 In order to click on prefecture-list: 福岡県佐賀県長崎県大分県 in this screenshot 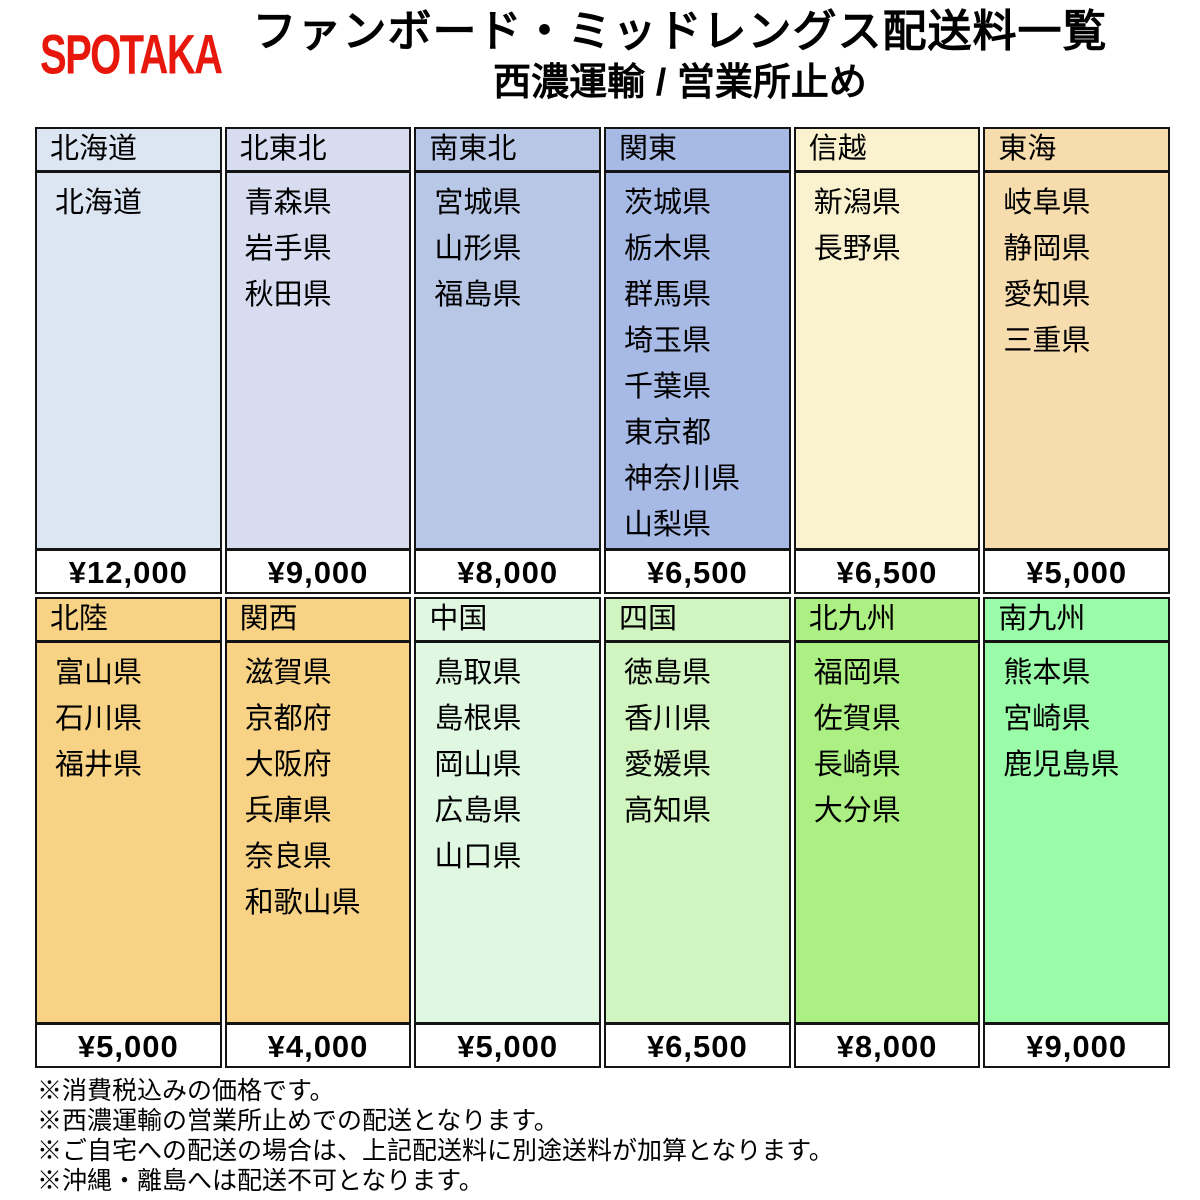, I will do `click(887, 832)`.